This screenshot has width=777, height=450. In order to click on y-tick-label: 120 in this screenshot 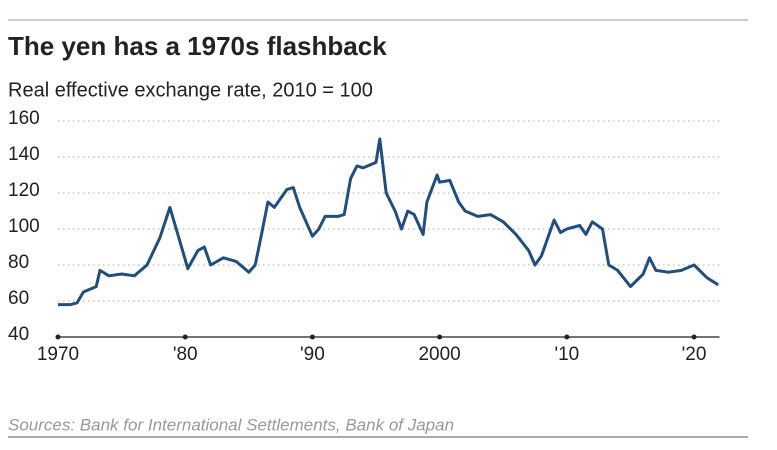, I will do `click(24, 190)`.